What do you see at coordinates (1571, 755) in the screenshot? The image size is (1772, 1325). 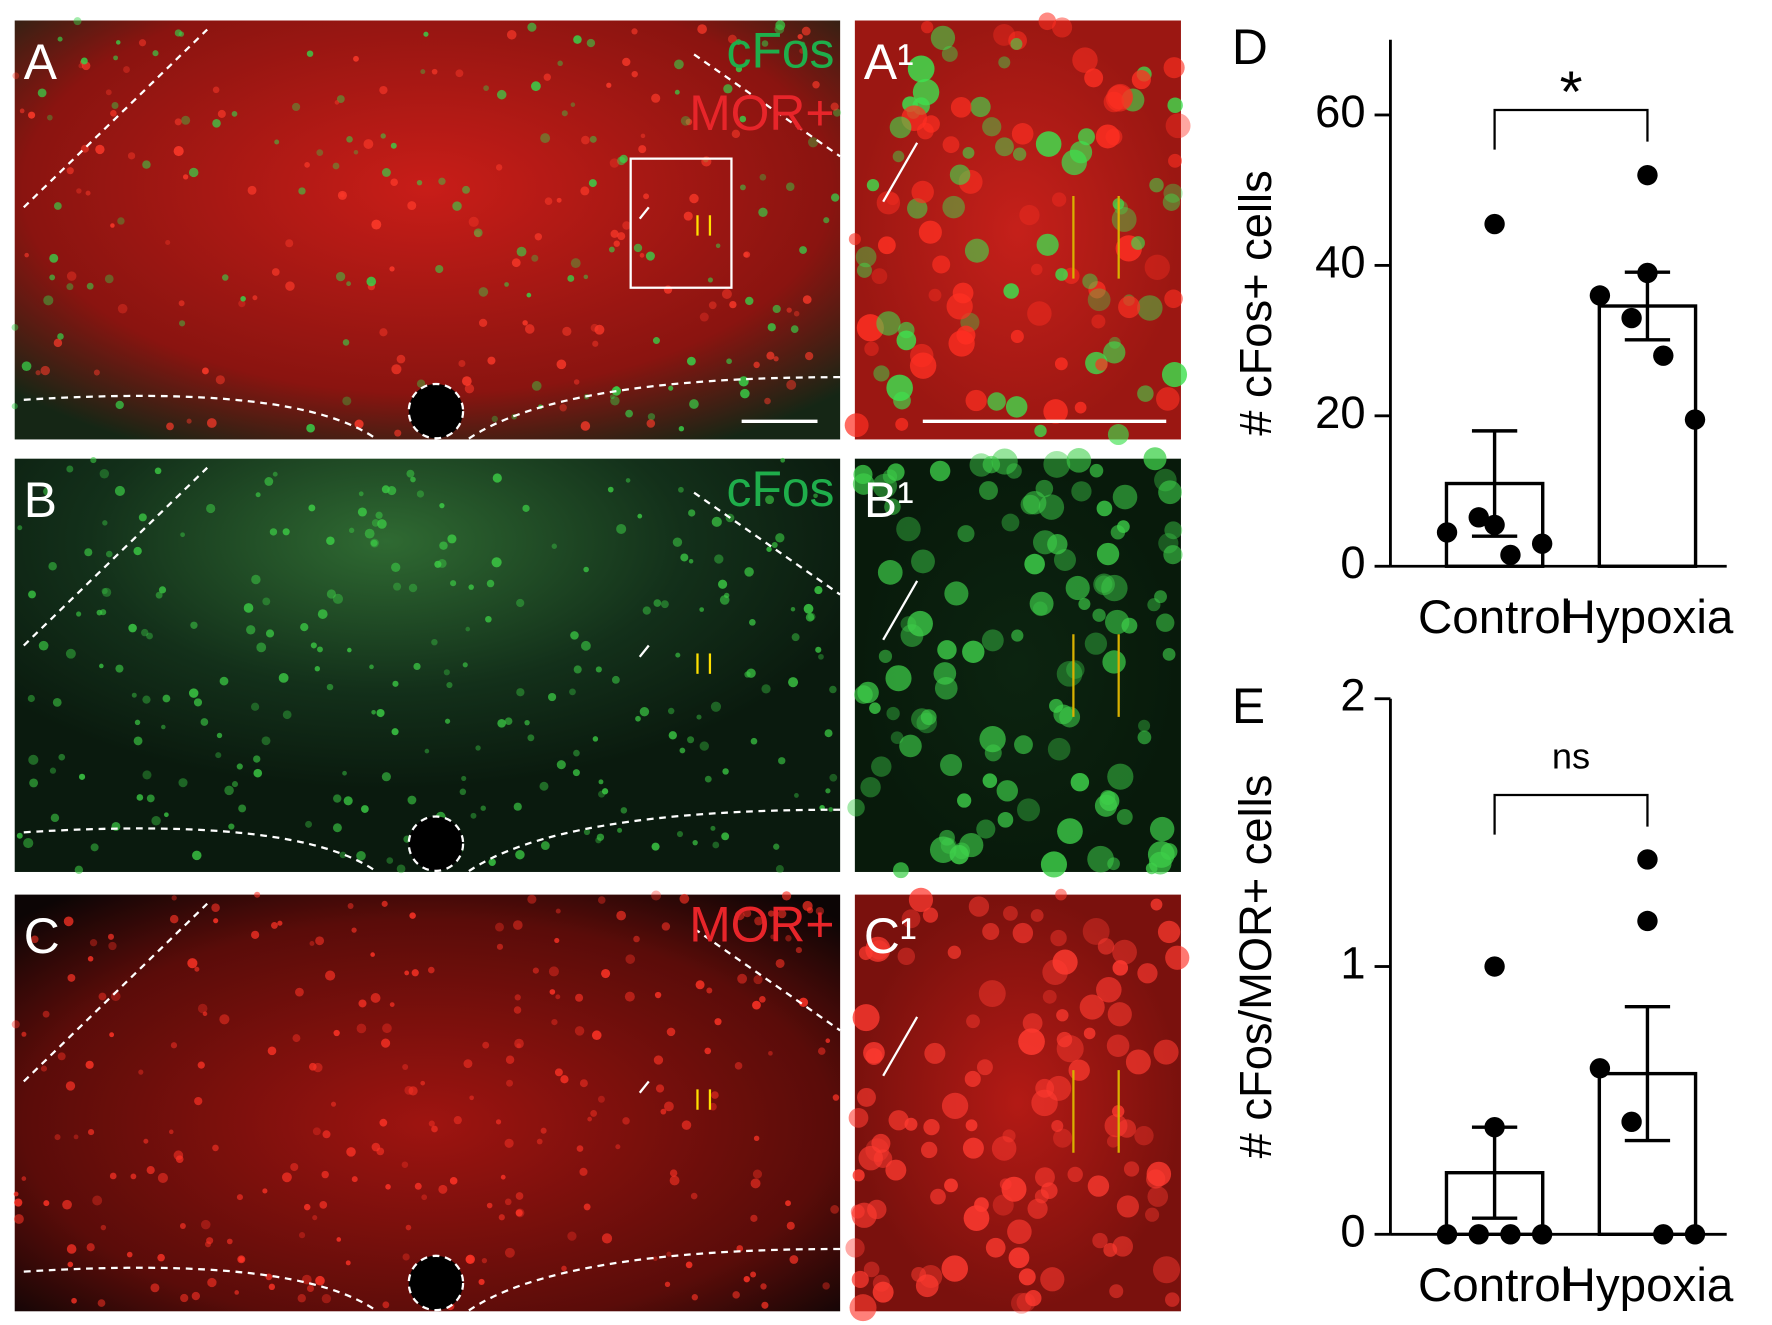 I see `significance-label: ns` at bounding box center [1571, 755].